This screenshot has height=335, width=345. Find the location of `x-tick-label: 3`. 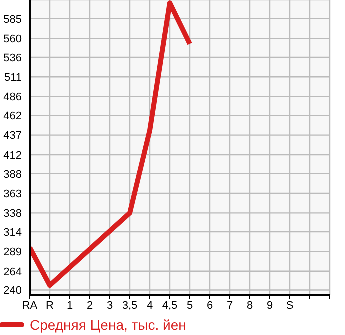

x-tick-label: 3 is located at coordinates (110, 306).